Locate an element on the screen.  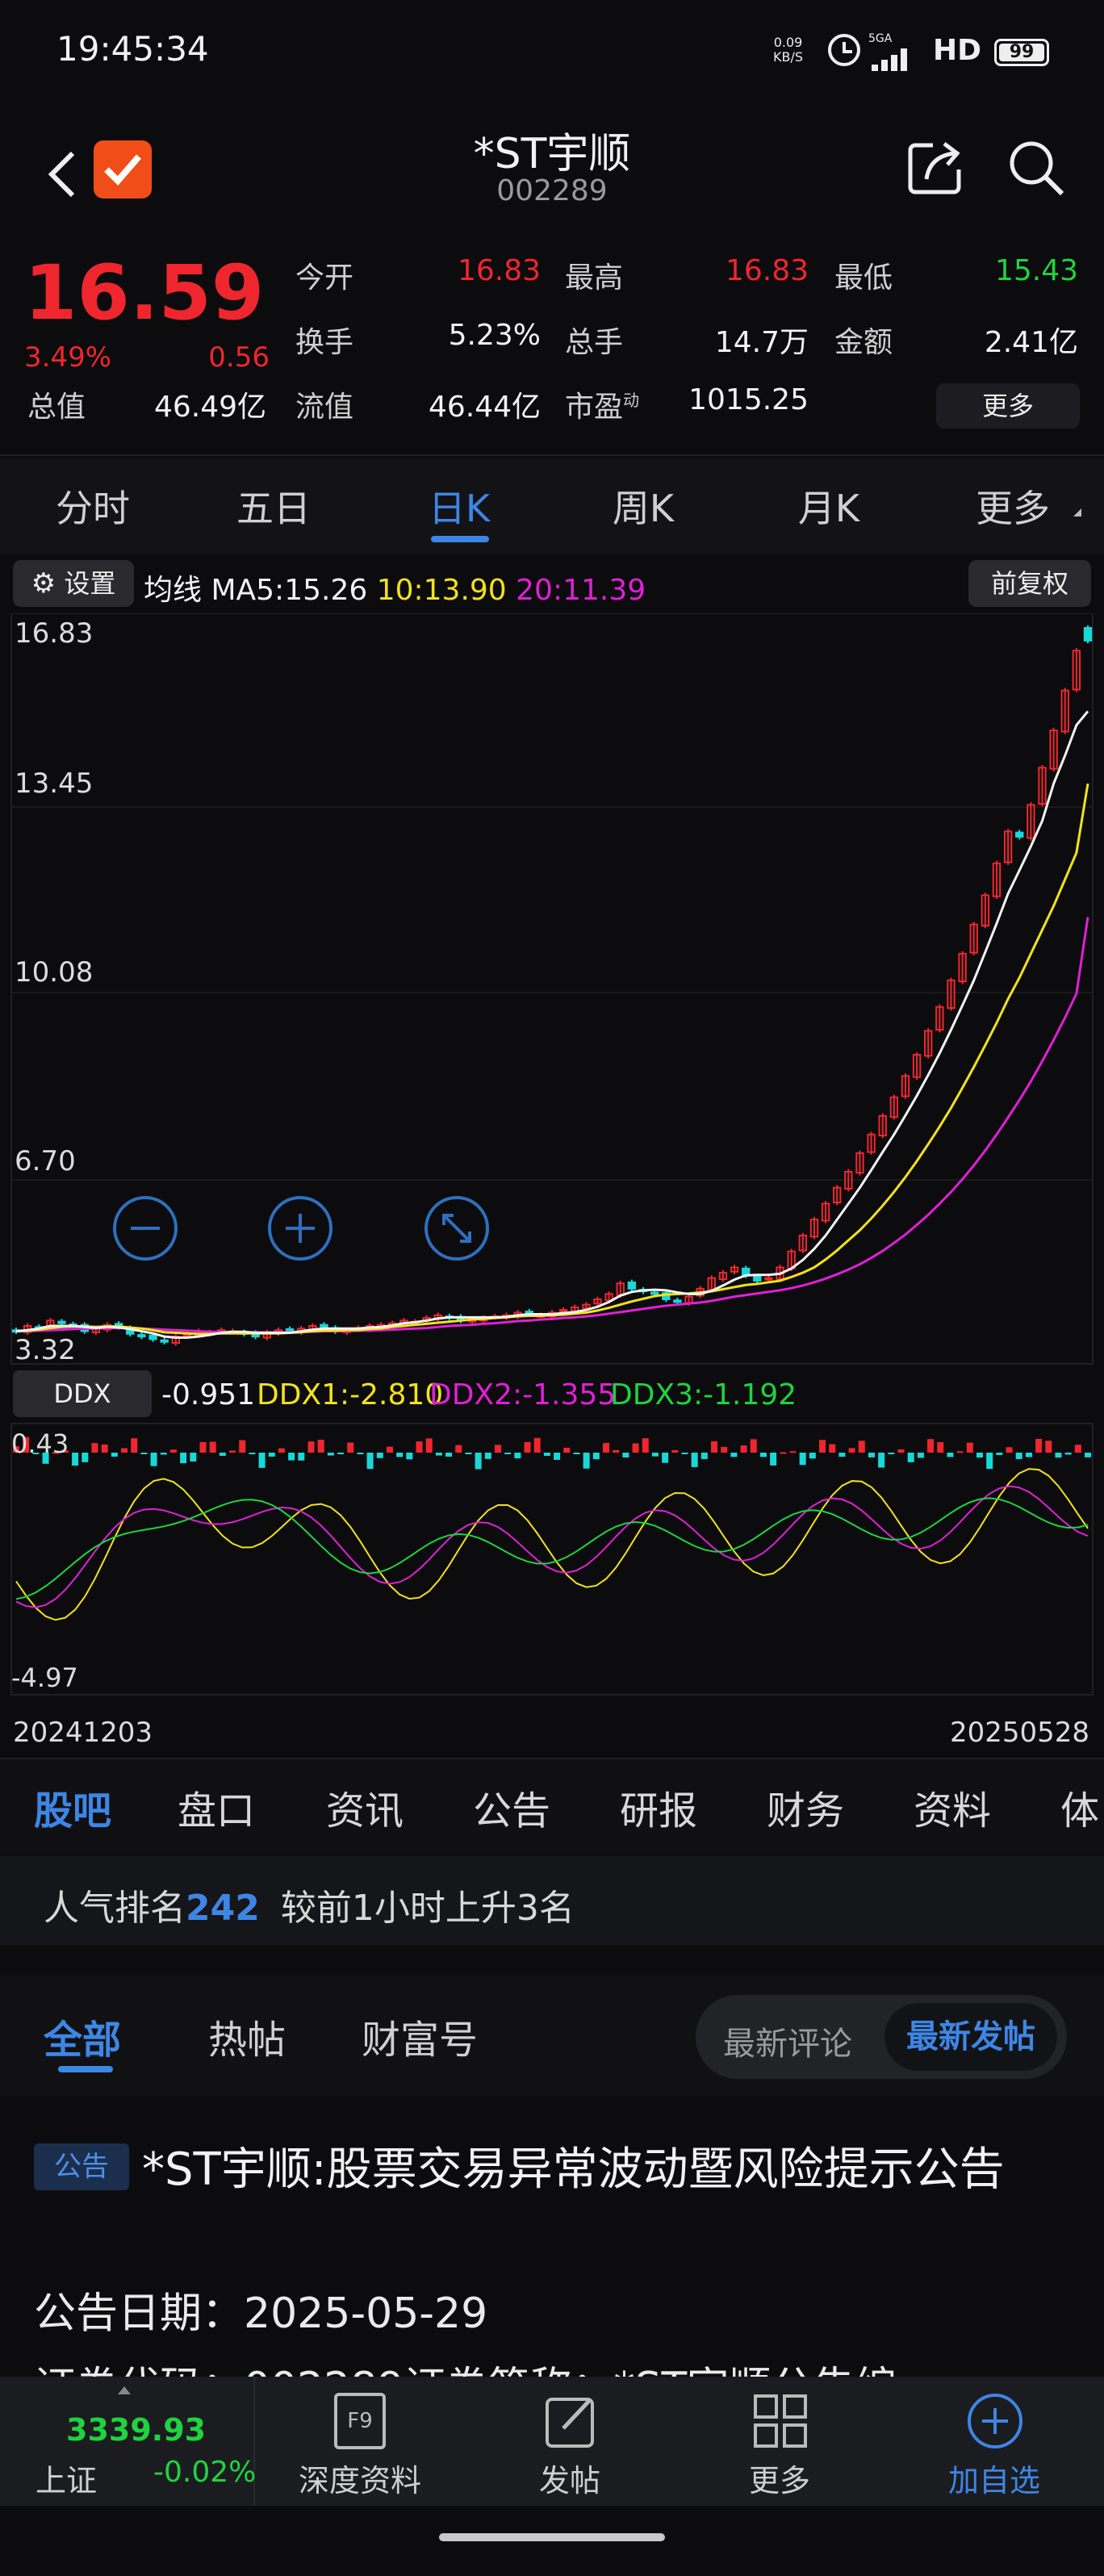
tab-hot: 热帖 is located at coordinates (247, 2040).